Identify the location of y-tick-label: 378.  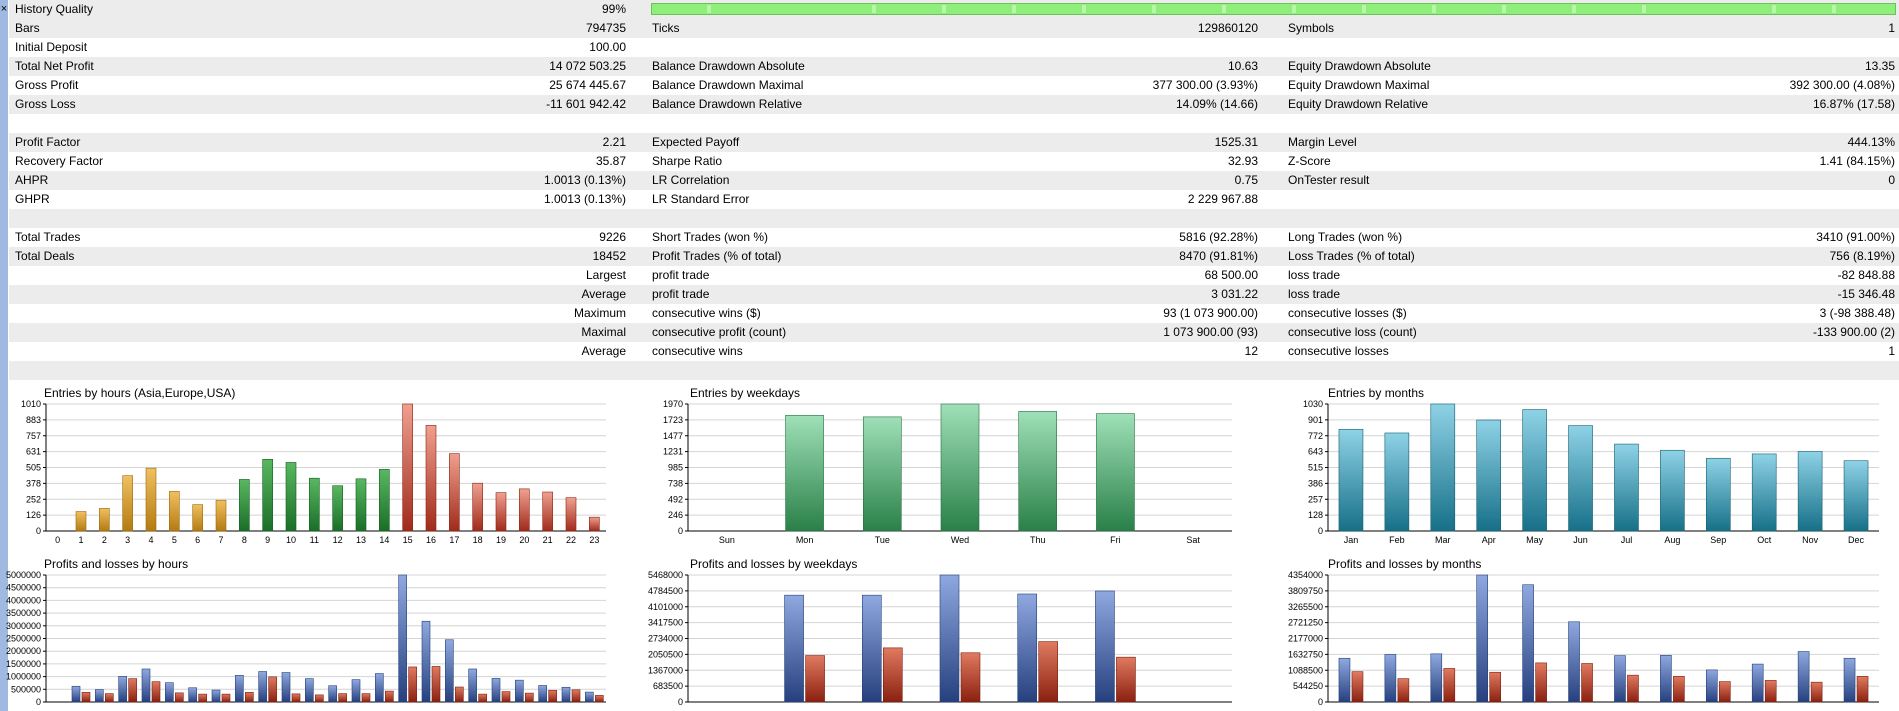
(33, 483).